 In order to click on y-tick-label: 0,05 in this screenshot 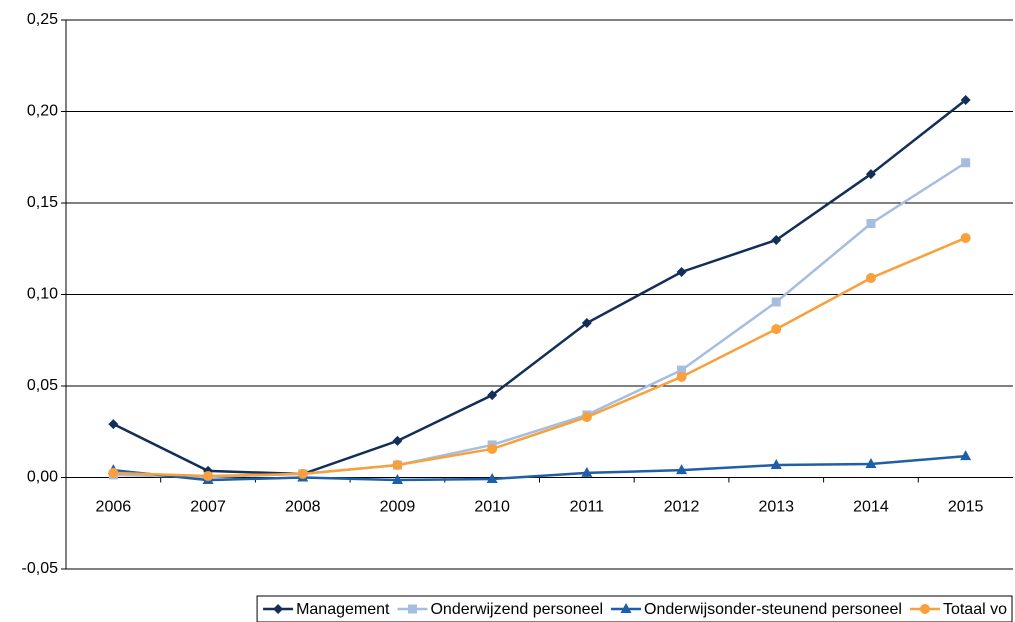, I will do `click(42, 385)`.